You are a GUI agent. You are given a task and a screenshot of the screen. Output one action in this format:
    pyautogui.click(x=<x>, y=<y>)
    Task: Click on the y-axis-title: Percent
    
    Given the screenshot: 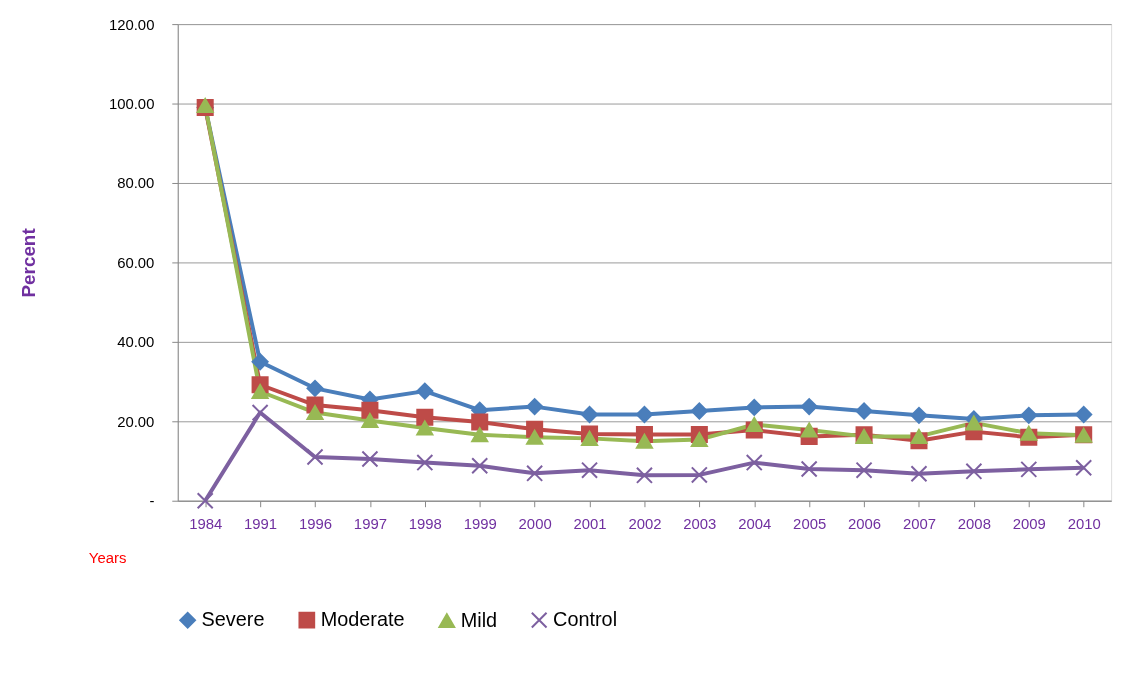 What is the action you would take?
    pyautogui.click(x=29, y=262)
    